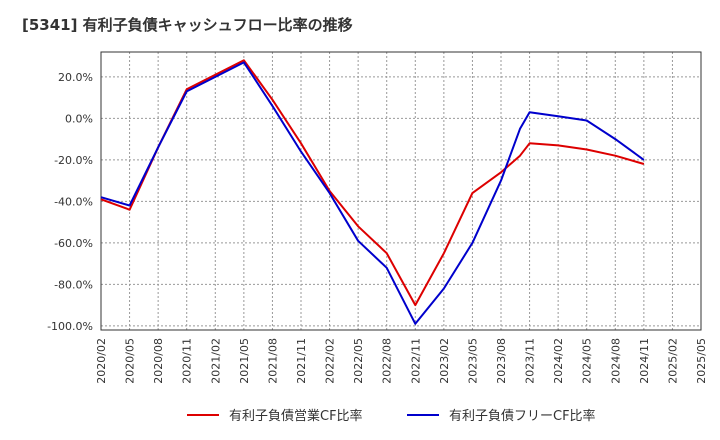  I want to click on x-tick-label: 2024/08, so click(615, 361).